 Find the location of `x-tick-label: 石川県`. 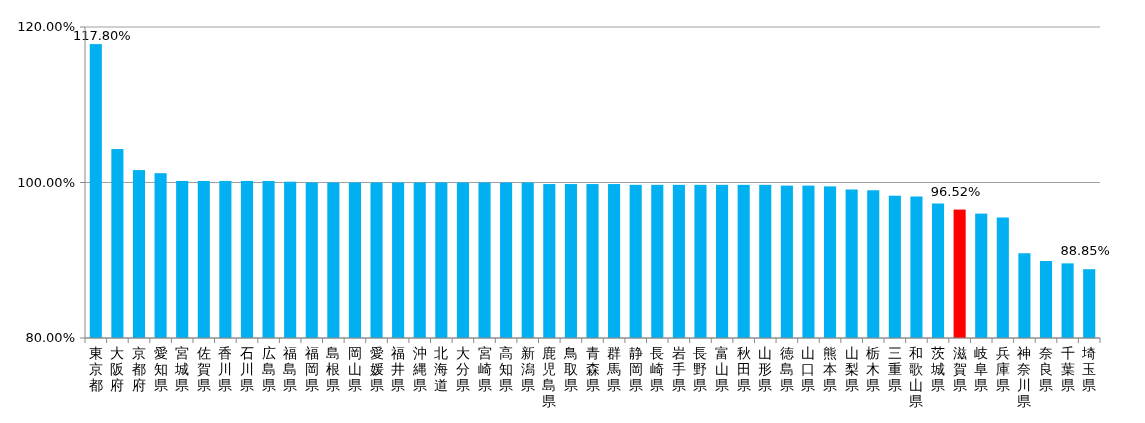

x-tick-label: 石川県 is located at coordinates (246, 369).